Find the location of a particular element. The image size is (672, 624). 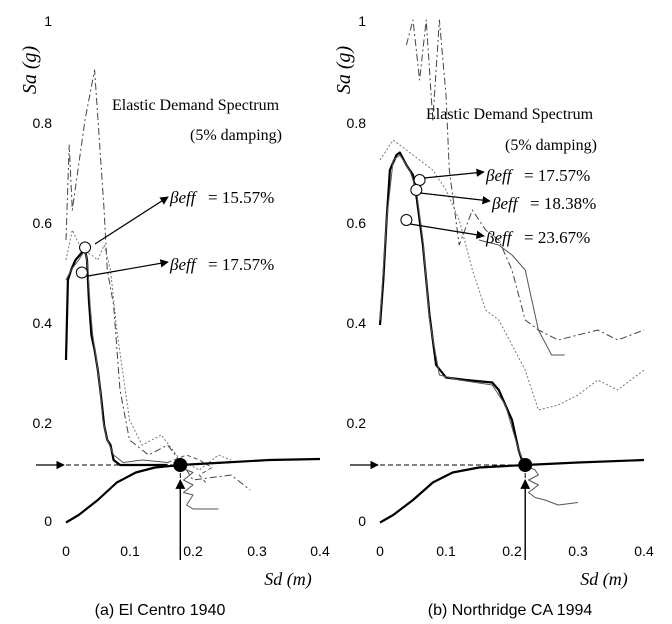

elastic-demand-spectrum-line is located at coordinates (116, 357).